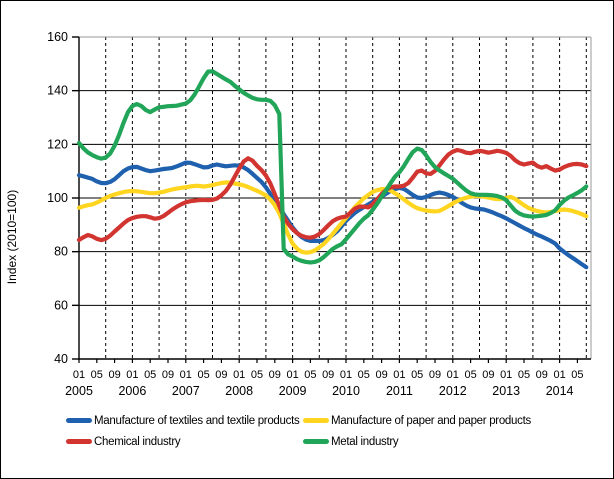 The image size is (614, 479). What do you see at coordinates (506, 391) in the screenshot?
I see `x-year-label: 2013` at bounding box center [506, 391].